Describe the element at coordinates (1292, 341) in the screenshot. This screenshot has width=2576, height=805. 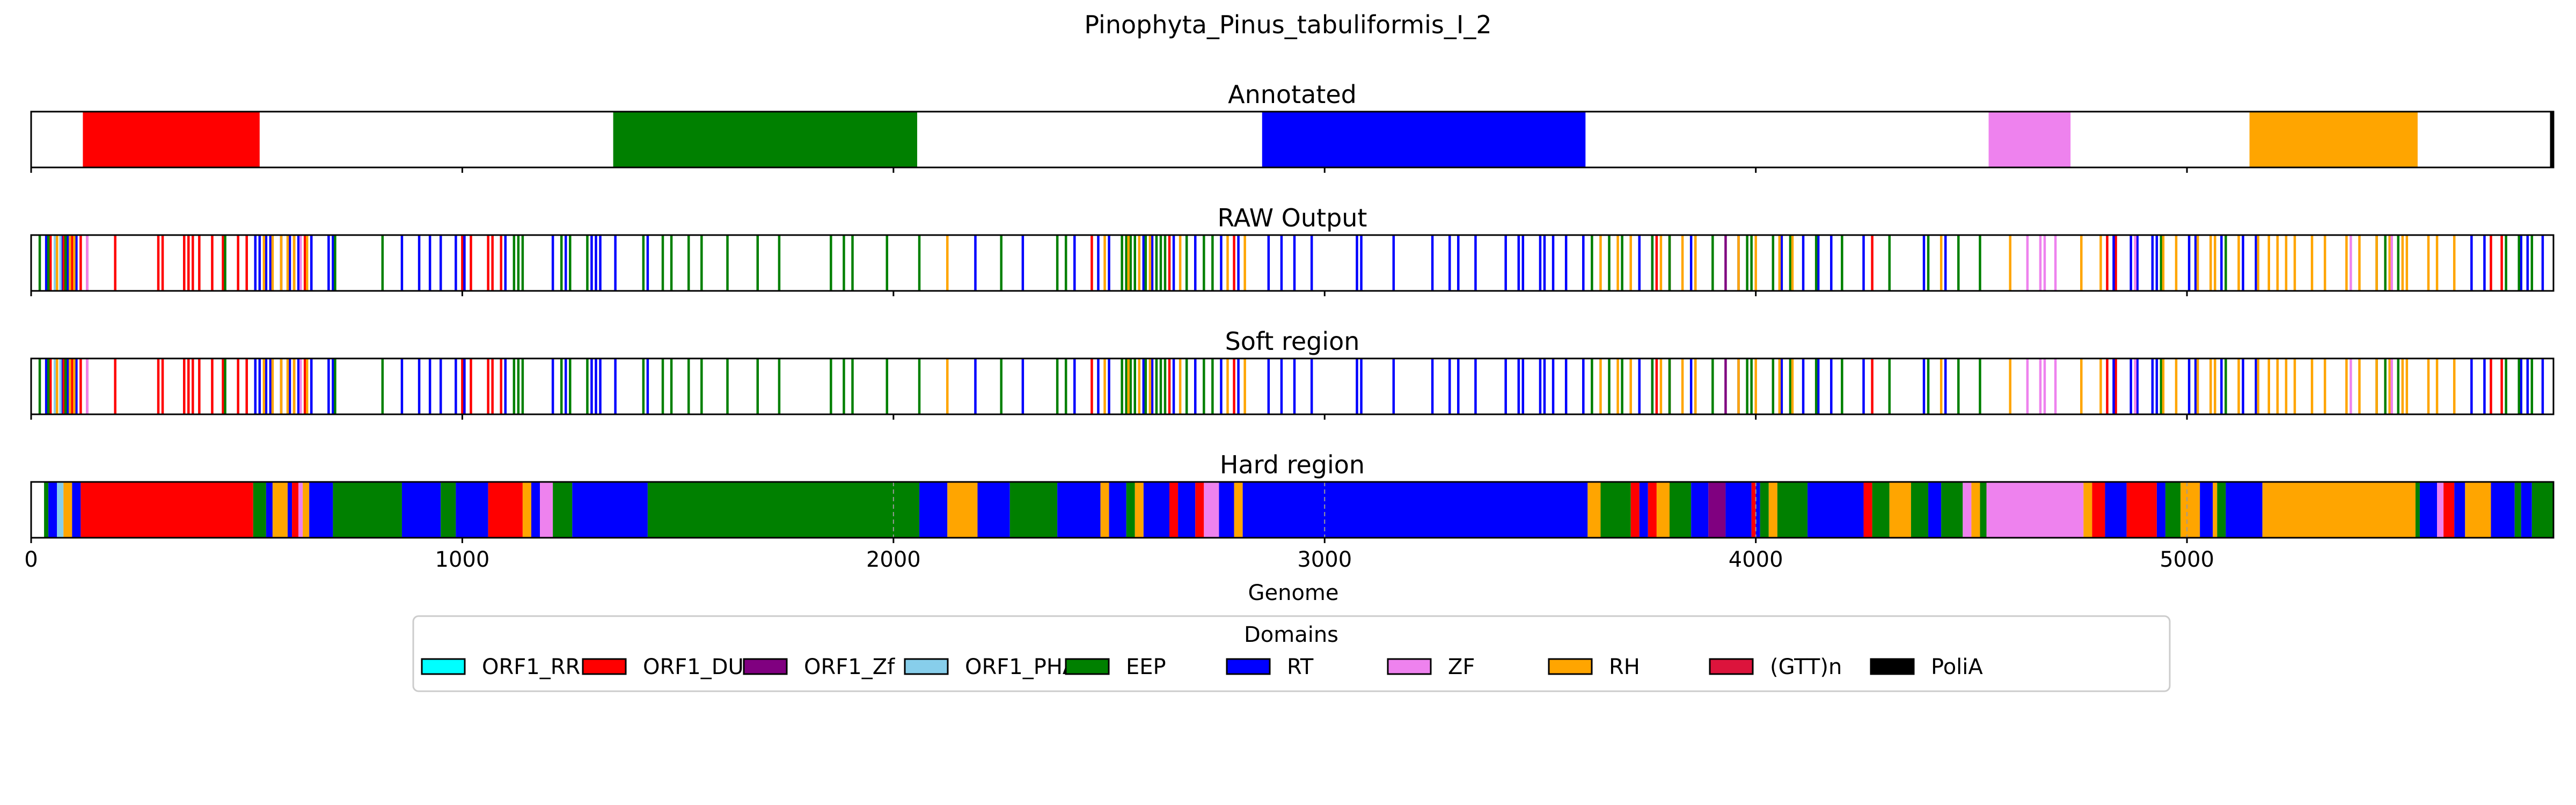
I see `panel-title: Soft region` at that location.